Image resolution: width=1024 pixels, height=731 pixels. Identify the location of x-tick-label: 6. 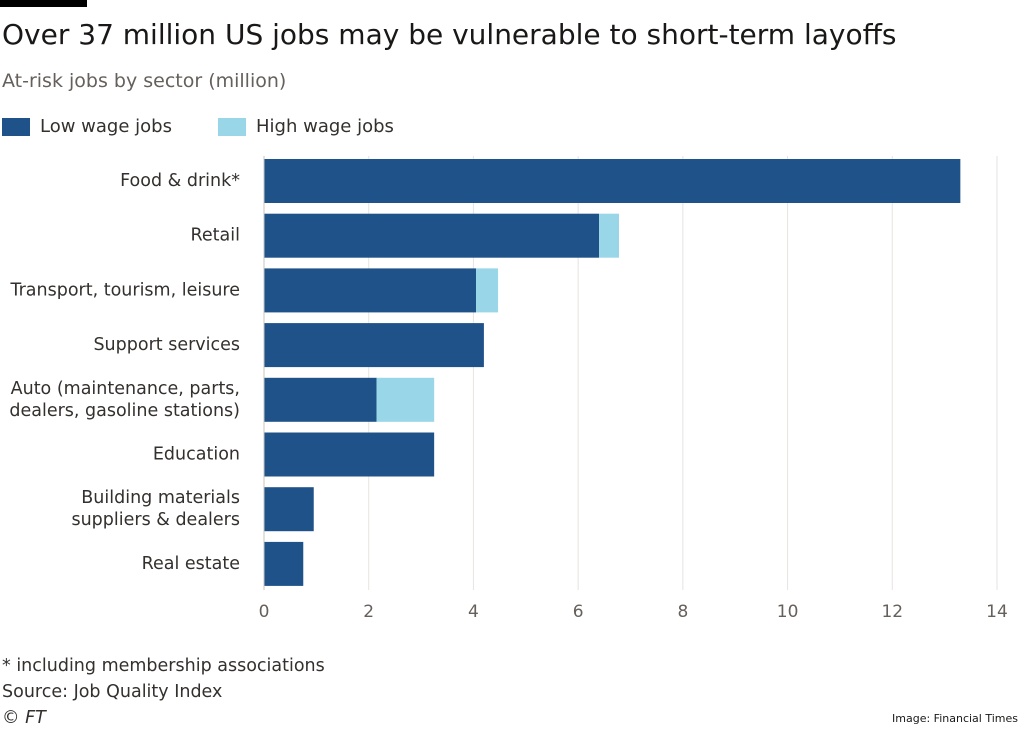
(578, 612).